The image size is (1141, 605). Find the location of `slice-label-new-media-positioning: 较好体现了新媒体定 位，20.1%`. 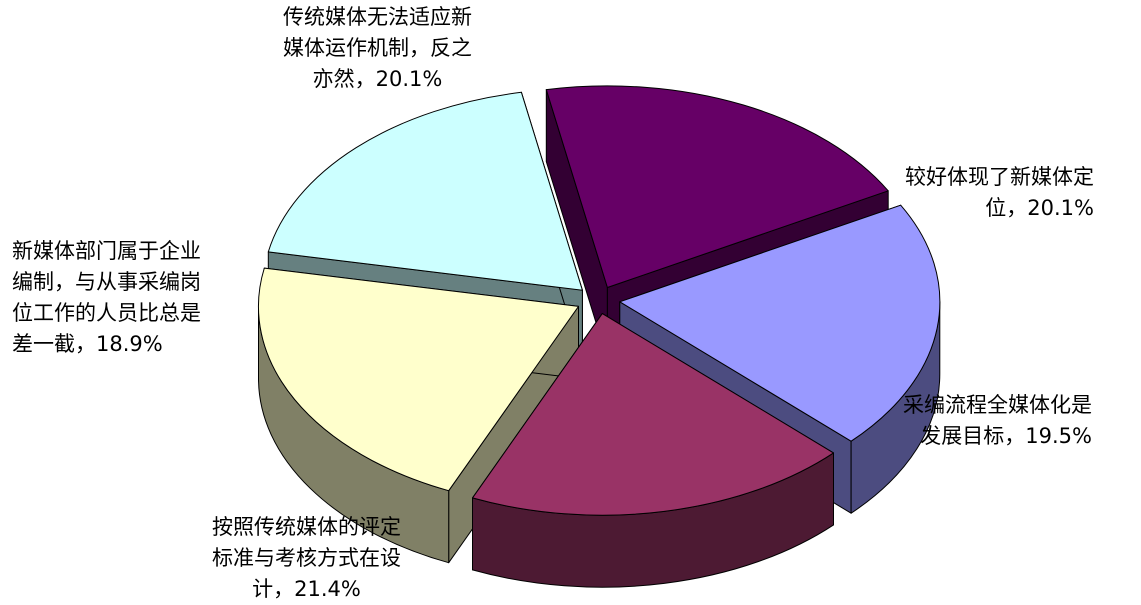

slice-label-new-media-positioning: 较好体现了新媒体定 位，20.1% is located at coordinates (999, 192).